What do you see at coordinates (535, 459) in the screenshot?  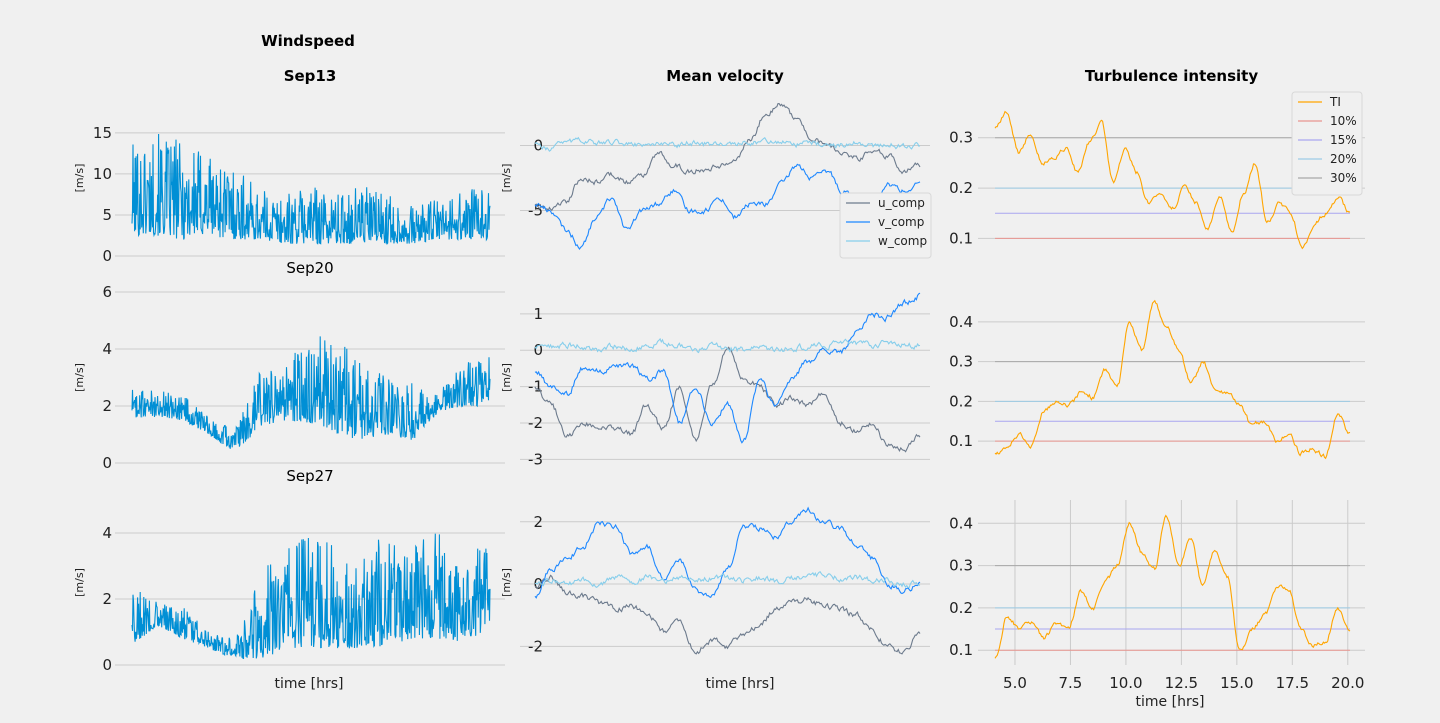 I see `y-tick-label: -3` at bounding box center [535, 459].